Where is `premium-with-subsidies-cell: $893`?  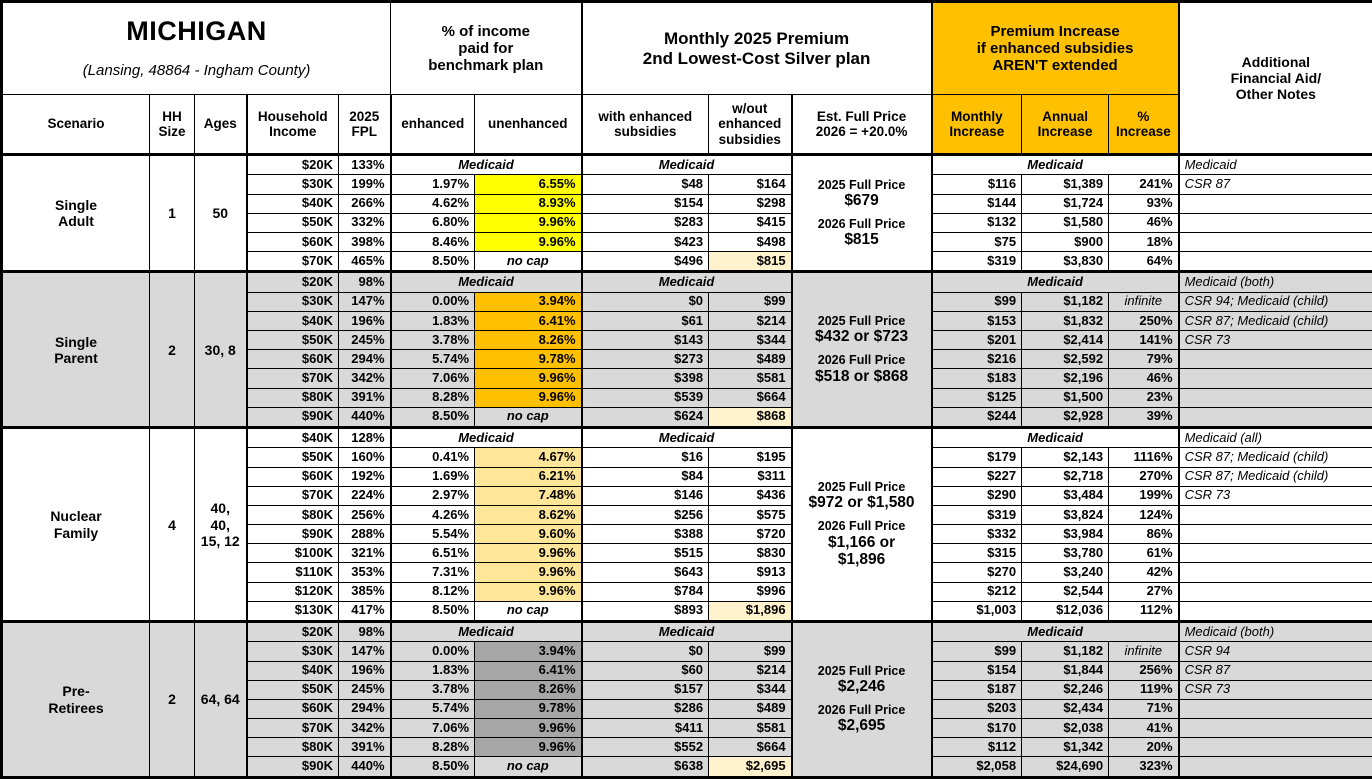 premium-with-subsidies-cell: $893 is located at coordinates (645, 611).